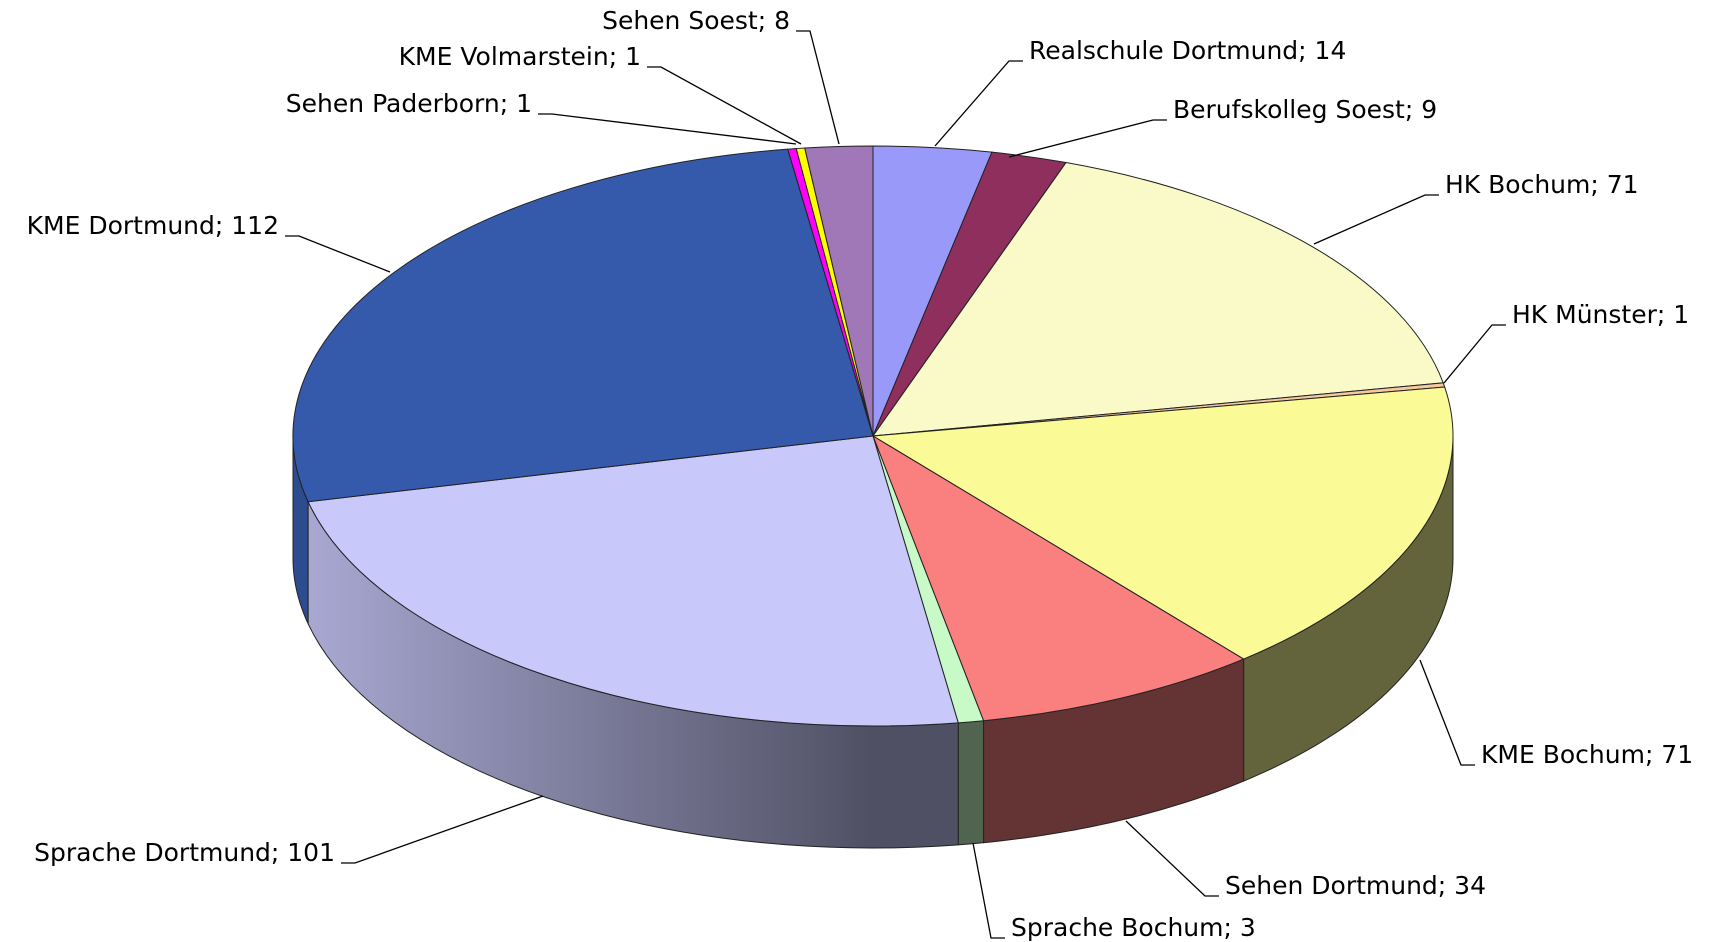  What do you see at coordinates (520, 56) in the screenshot?
I see `data-label: KME Volmarstein; 1` at bounding box center [520, 56].